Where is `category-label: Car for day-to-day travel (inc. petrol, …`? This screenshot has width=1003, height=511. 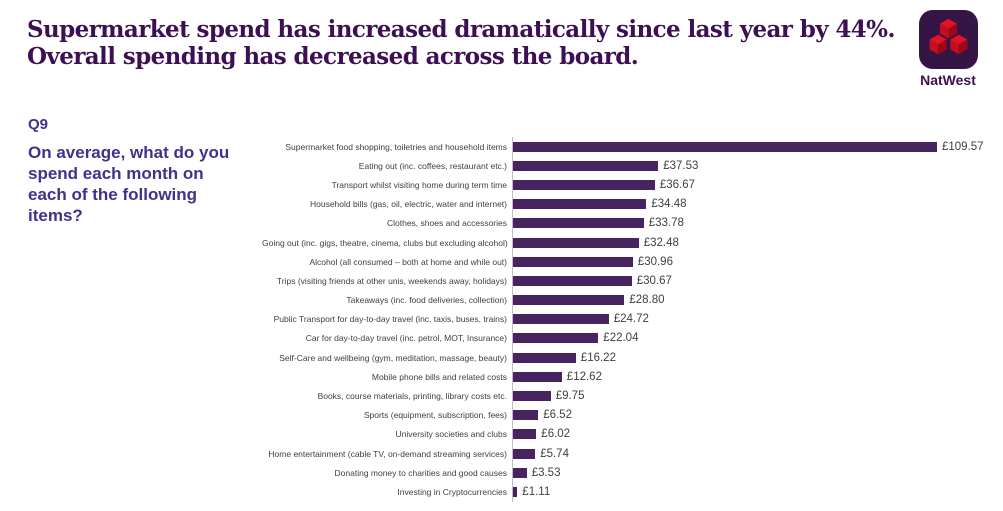 category-label: Car for day-to-day travel (inc. petrol, … is located at coordinates (406, 338).